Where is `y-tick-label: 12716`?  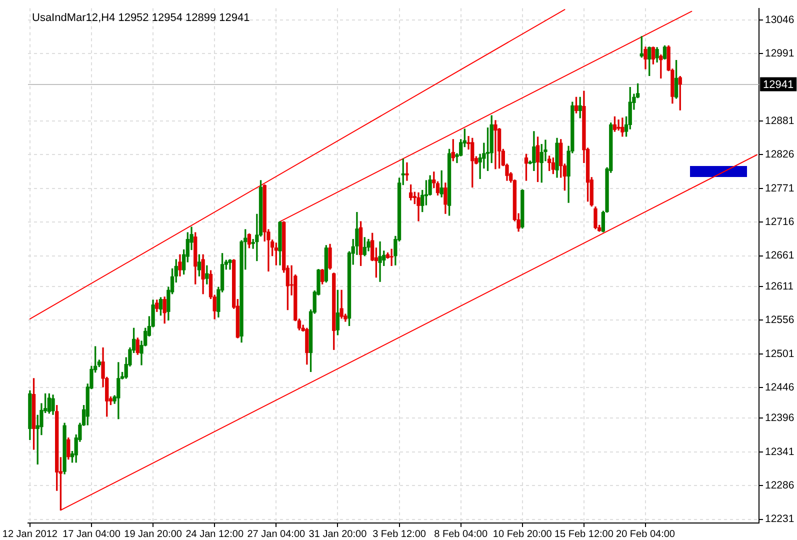 y-tick-label: 12716 is located at coordinates (779, 222).